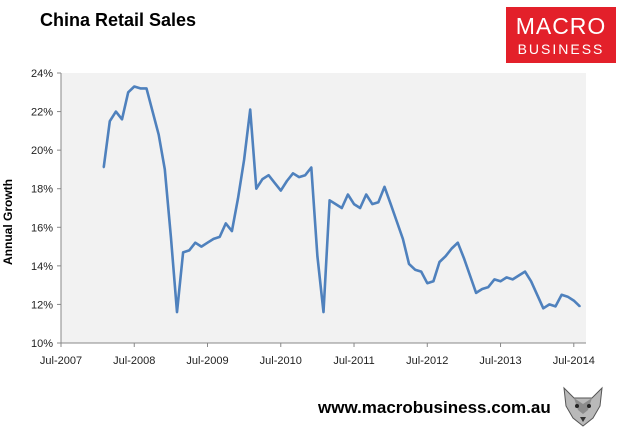 Image resolution: width=622 pixels, height=438 pixels. I want to click on x-tick-label: Jul-2010, so click(281, 361).